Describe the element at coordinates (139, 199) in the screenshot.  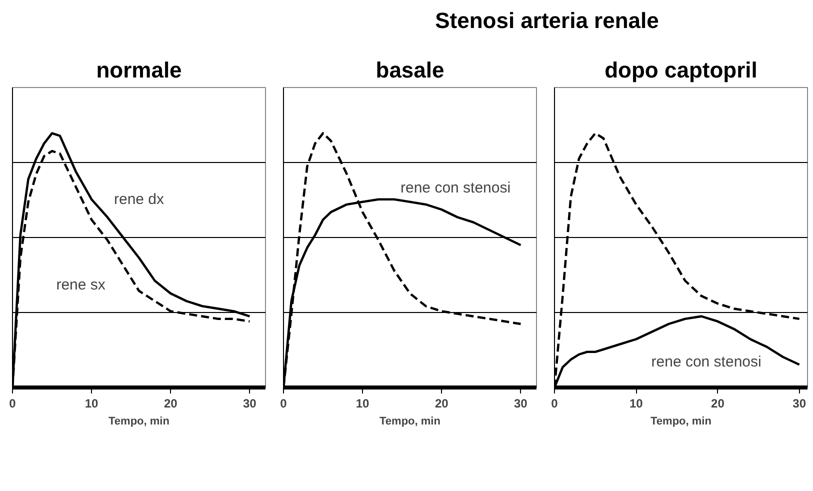
I see `annotation: rene dx` at that location.